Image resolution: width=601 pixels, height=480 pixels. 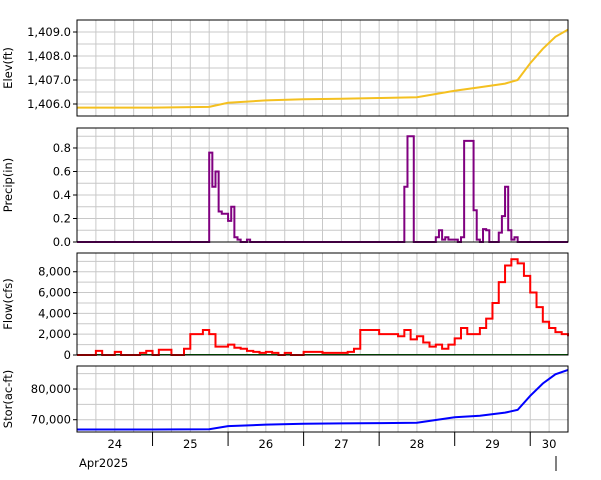 What do you see at coordinates (54, 293) in the screenshot?
I see `y-tick-label: 6,000` at bounding box center [54, 293].